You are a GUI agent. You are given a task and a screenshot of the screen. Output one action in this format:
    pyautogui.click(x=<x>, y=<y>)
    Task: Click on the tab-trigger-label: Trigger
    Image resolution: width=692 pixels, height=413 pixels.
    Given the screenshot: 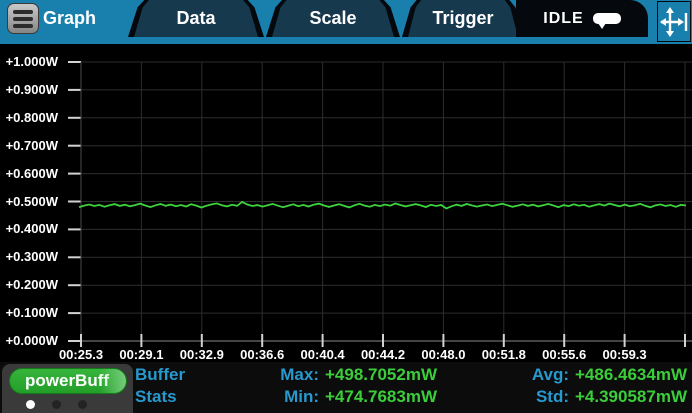 What is the action you would take?
    pyautogui.click(x=463, y=18)
    